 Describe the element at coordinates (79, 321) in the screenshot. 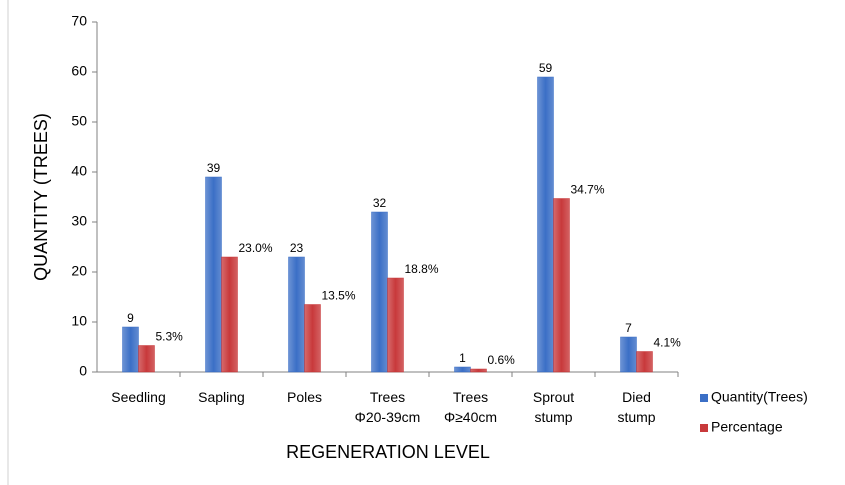

I see `y-tick-label: 10` at that location.